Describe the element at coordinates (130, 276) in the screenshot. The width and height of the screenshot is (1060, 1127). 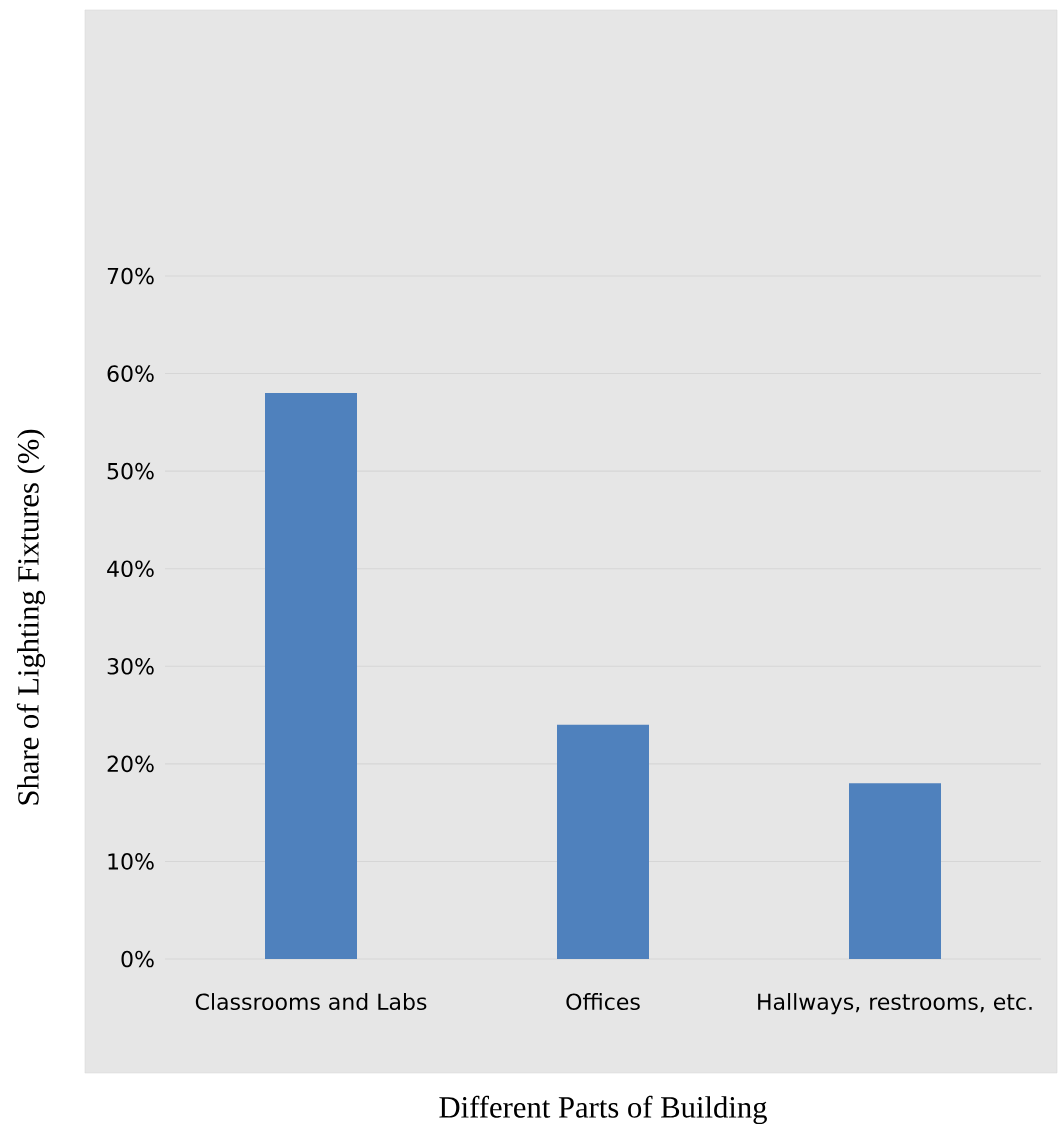
I see `y-tick-label: 70%` at that location.